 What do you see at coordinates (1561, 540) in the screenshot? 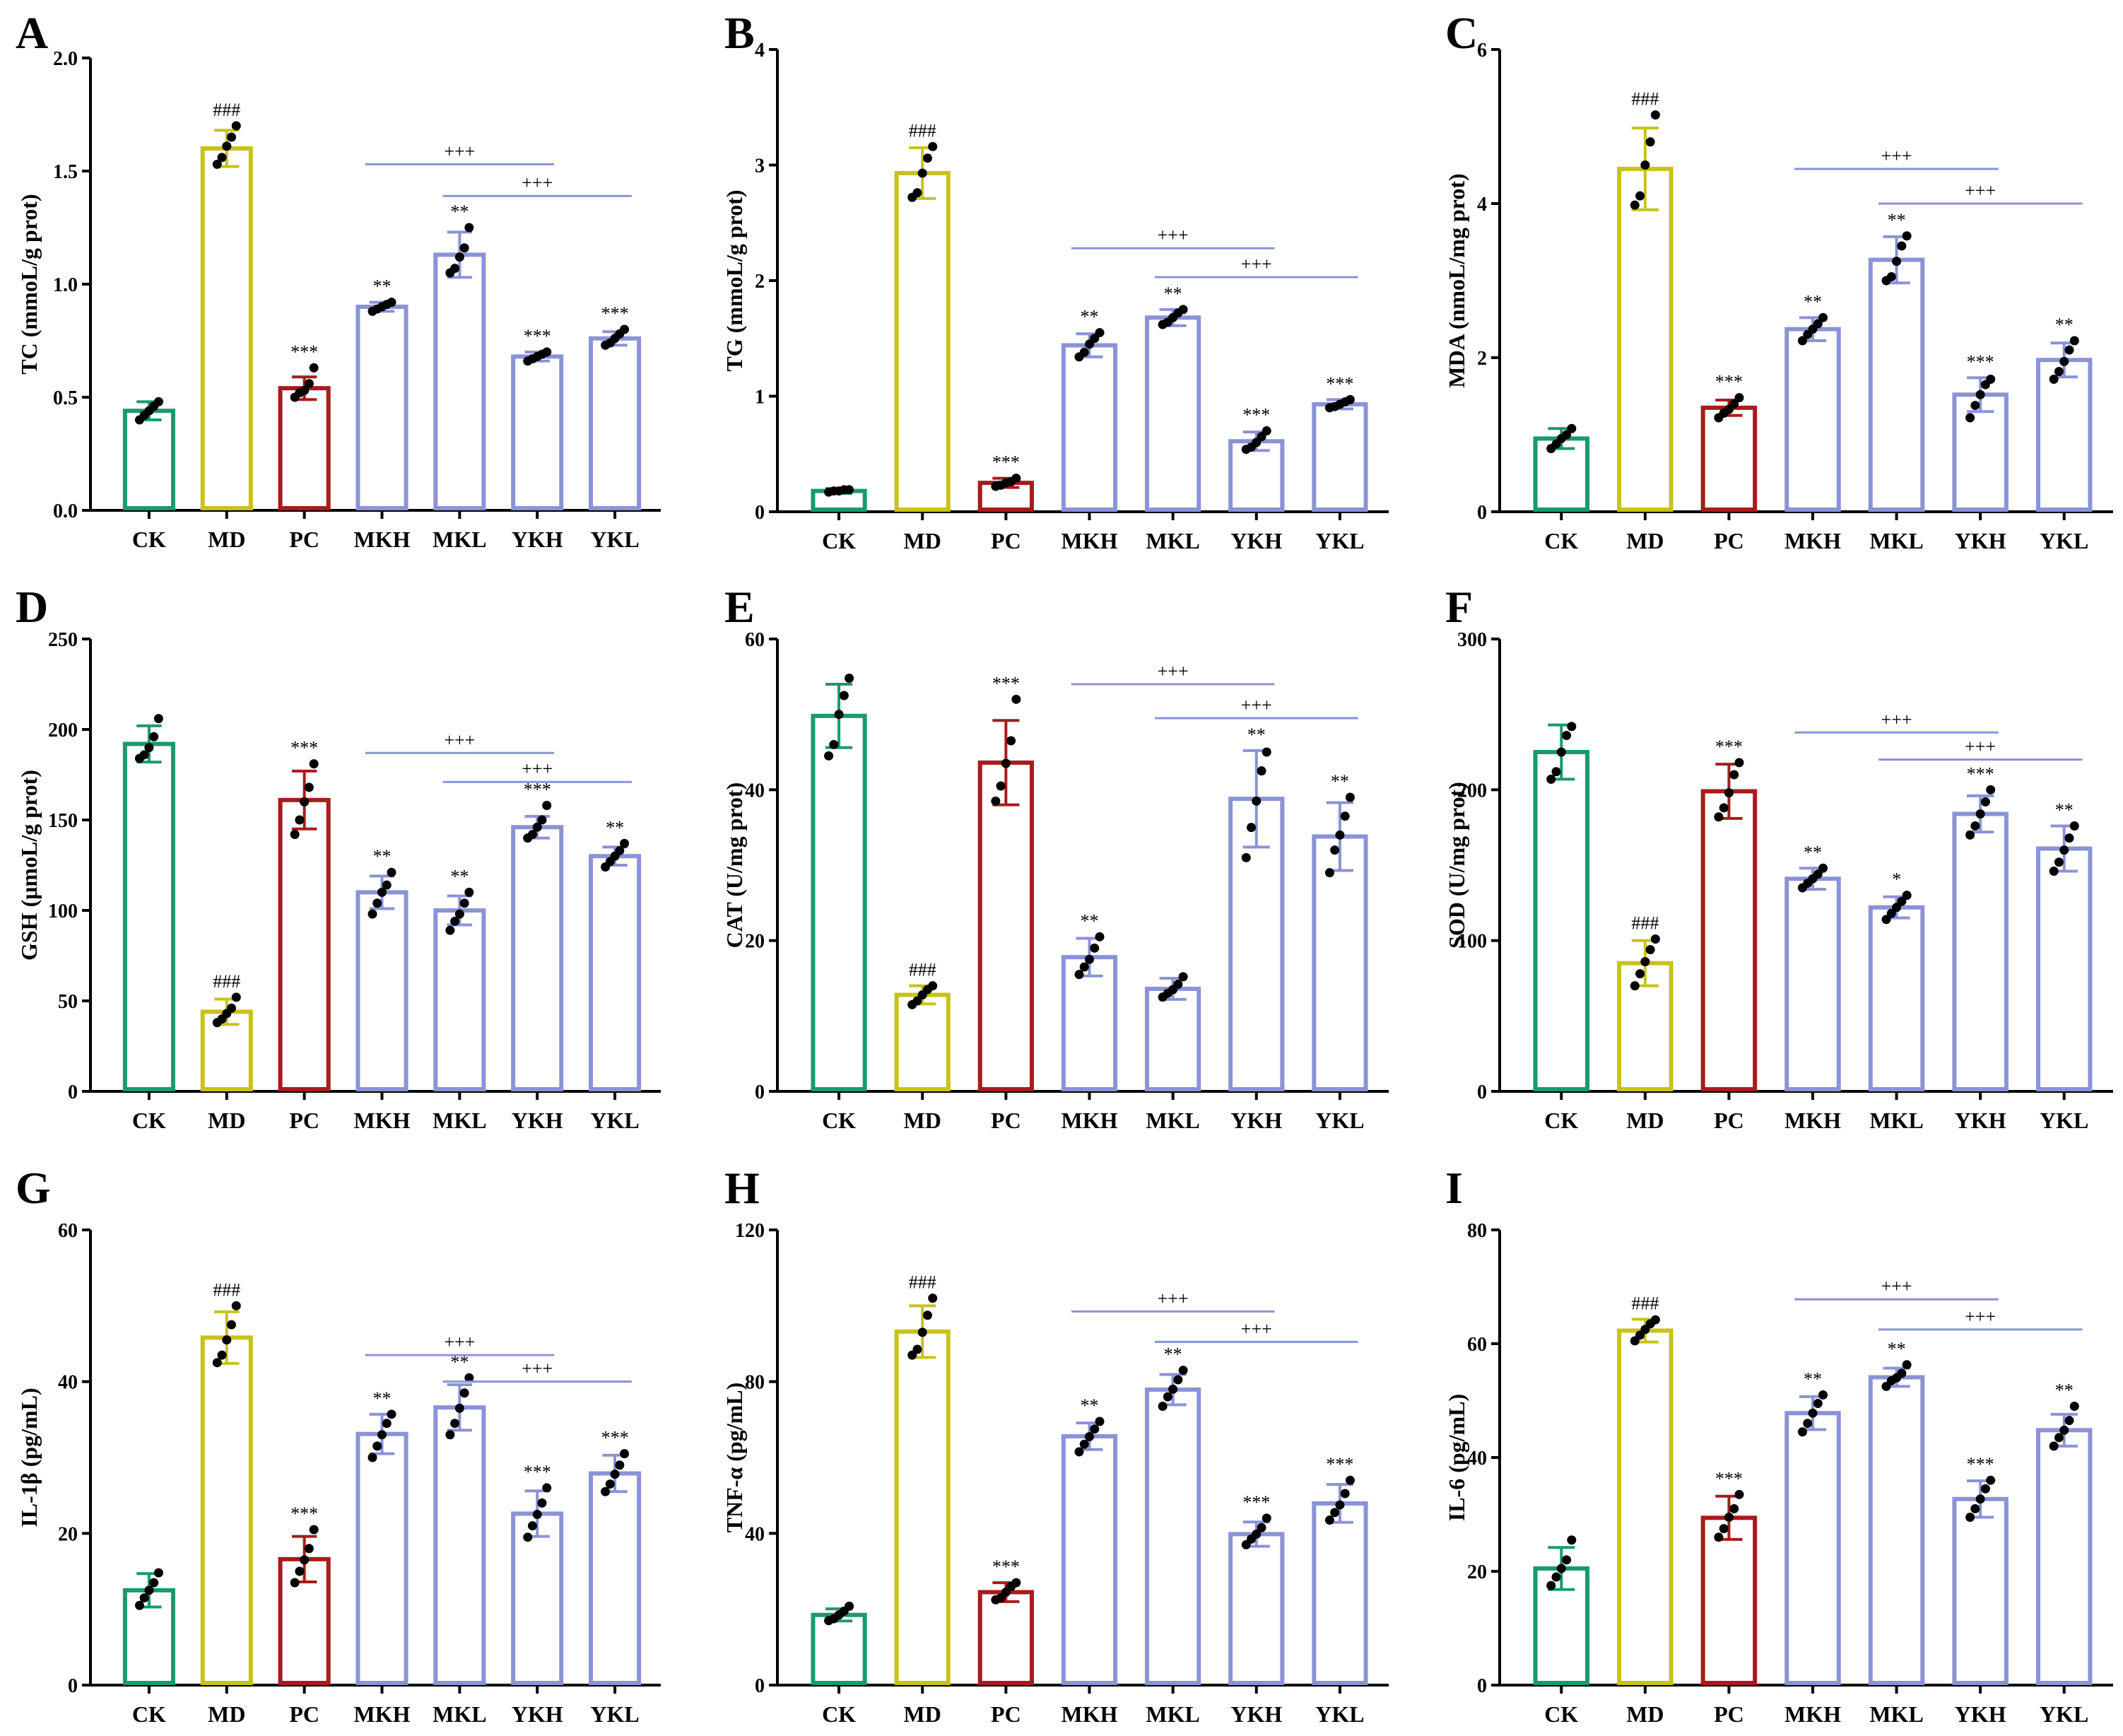
I see `x-tick-label-ck: CK` at bounding box center [1561, 540].